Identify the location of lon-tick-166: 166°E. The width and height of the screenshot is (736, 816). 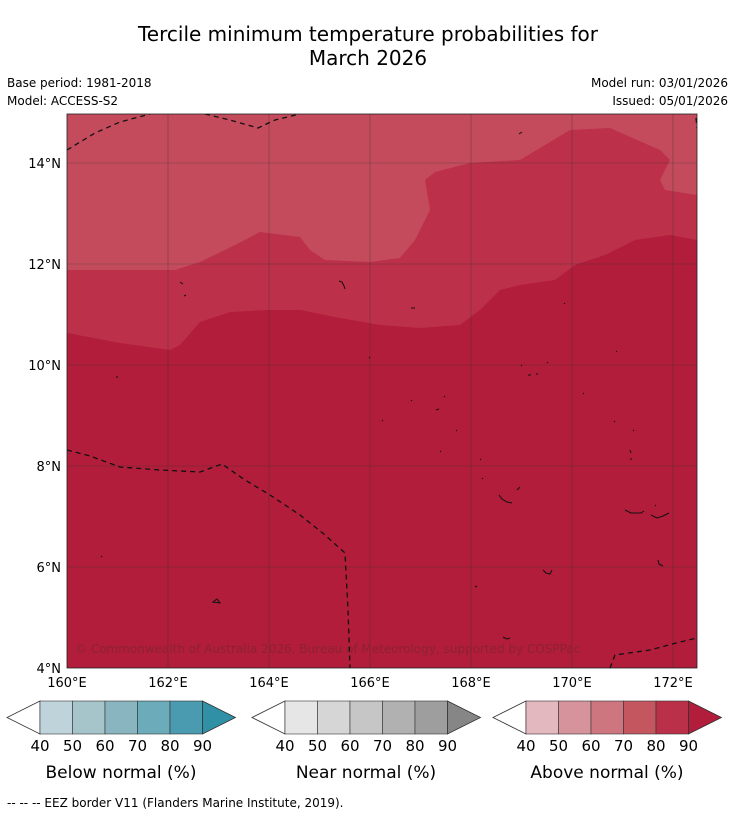
(370, 683).